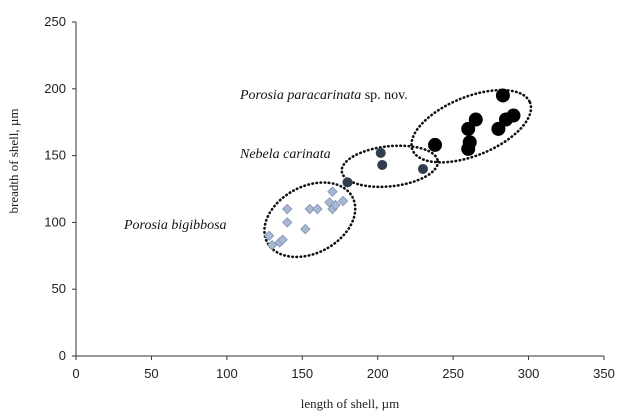  I want to click on cluster-label-1: Porosia bigibbosa, so click(175, 225).